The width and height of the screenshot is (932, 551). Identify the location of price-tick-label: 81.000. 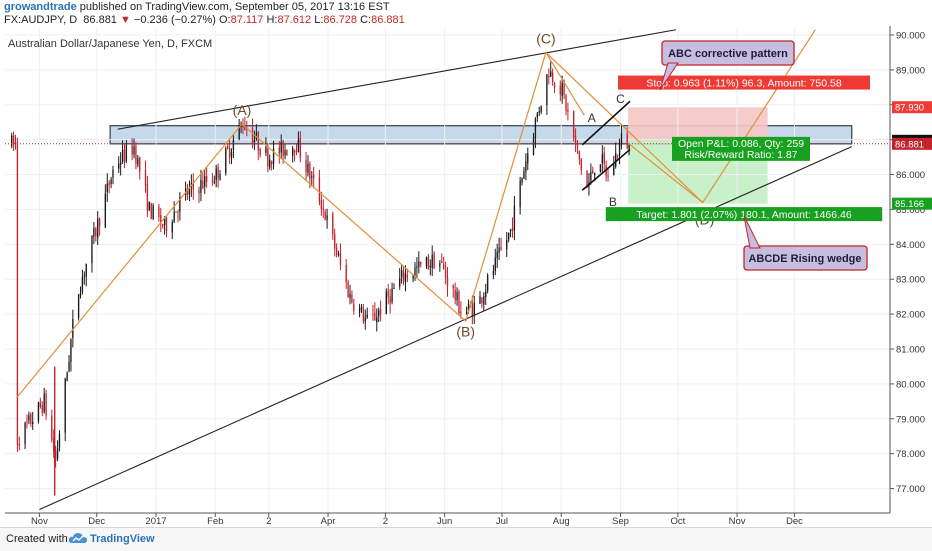
(910, 350).